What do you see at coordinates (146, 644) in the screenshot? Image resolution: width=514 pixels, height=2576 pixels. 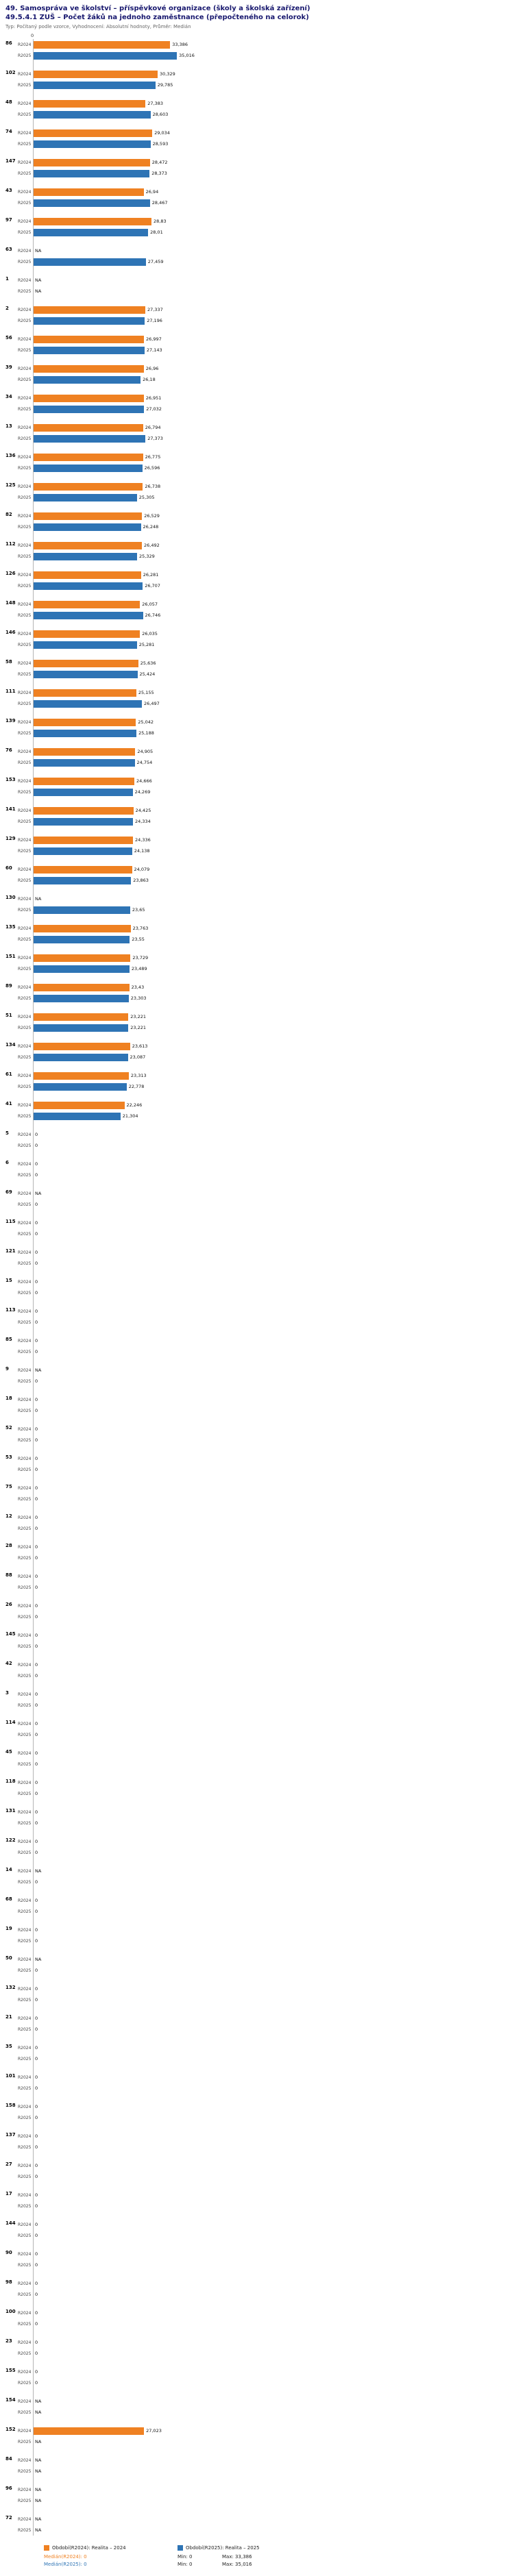 I see `bar-value: 25,281` at bounding box center [146, 644].